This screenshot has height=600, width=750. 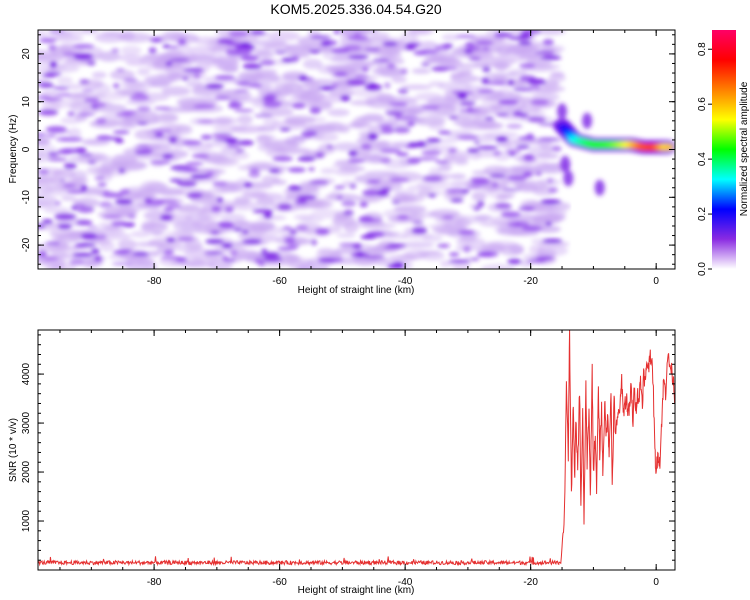 What do you see at coordinates (13, 450) in the screenshot?
I see `snr-y-axis-label: SNR (10 * v/v)` at bounding box center [13, 450].